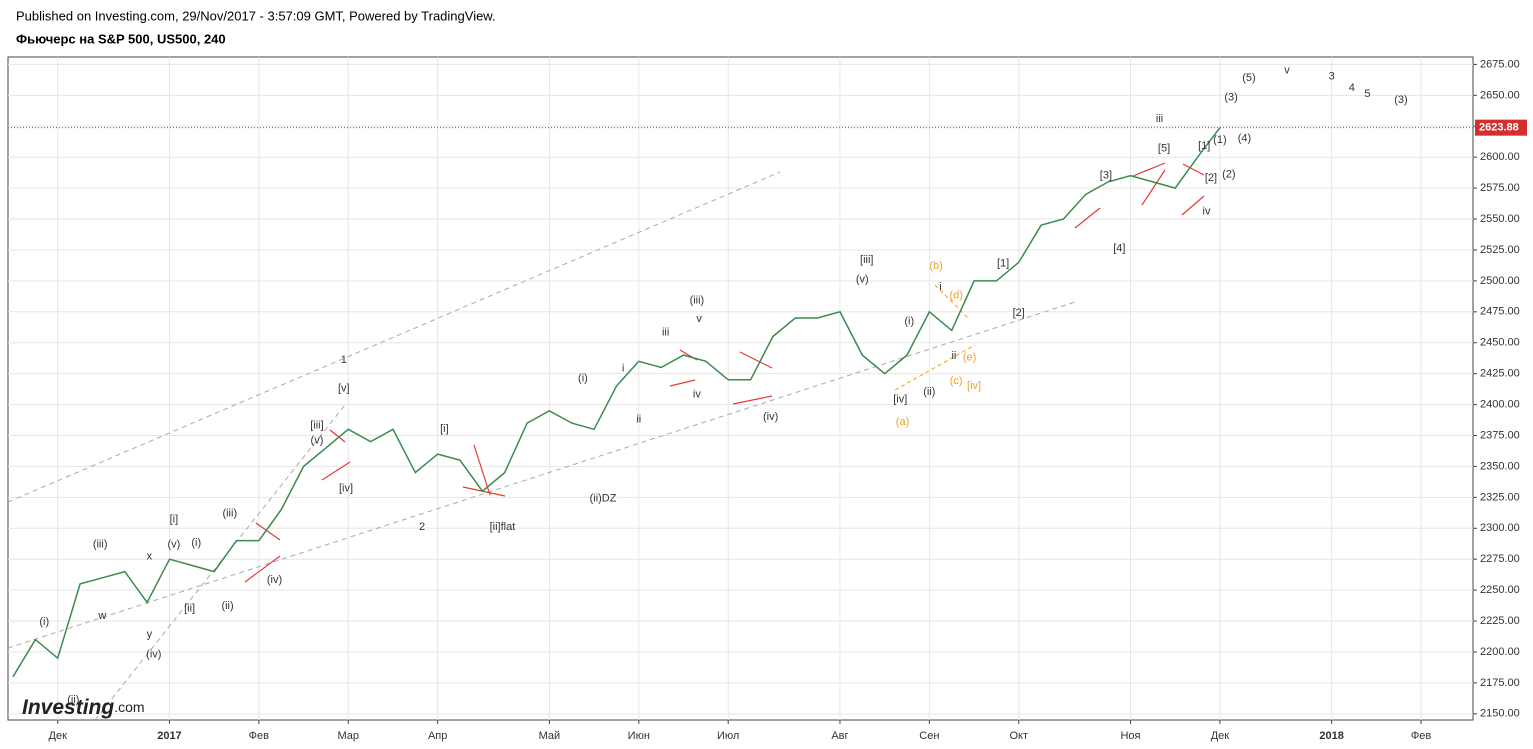 Image resolution: width=1533 pixels, height=749 pixels. Describe the element at coordinates (1248, 78) in the screenshot. I see `wave-label: (5)` at that location.